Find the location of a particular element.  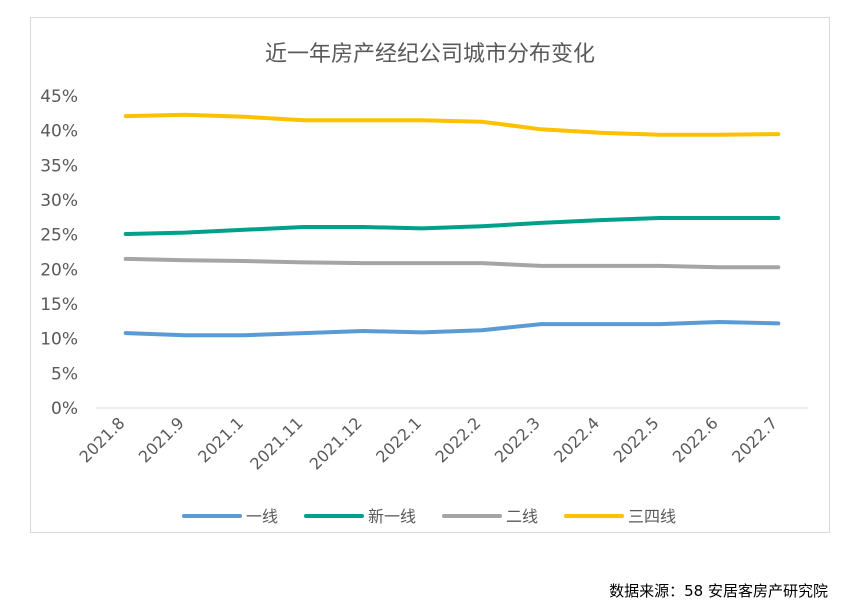

legend-label: 二线 is located at coordinates (522, 516).